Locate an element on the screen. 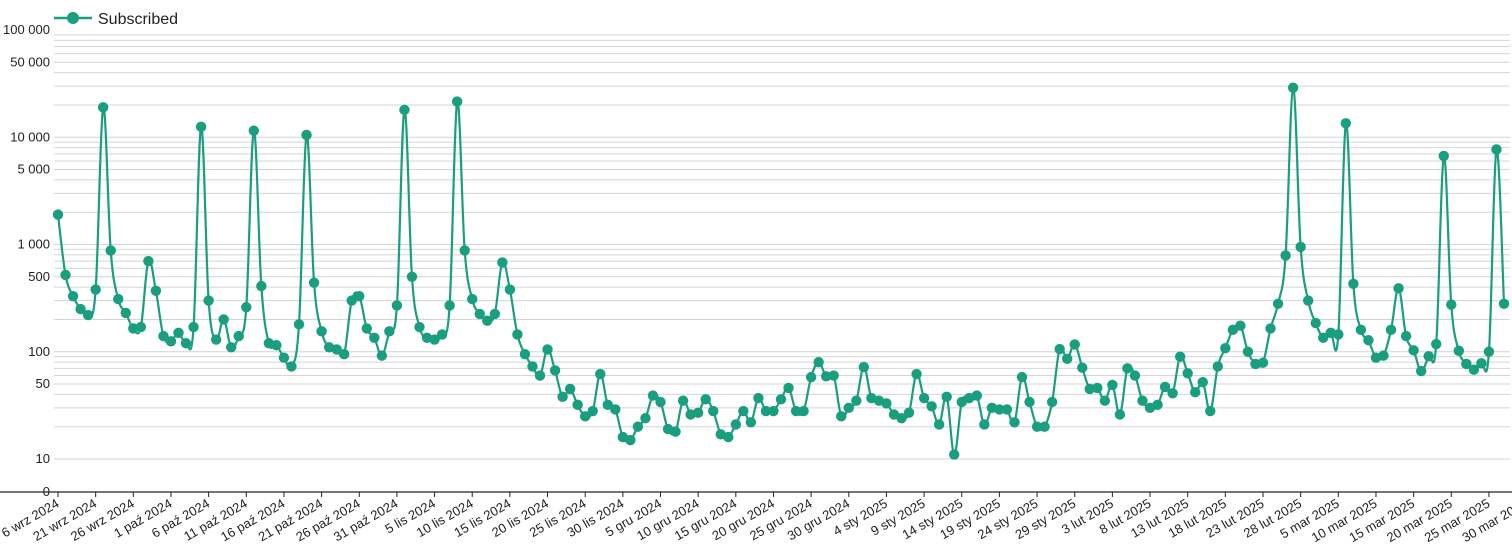 Image resolution: width=1512 pixels, height=558 pixels. y-tick-label: 100 000 is located at coordinates (26, 29).